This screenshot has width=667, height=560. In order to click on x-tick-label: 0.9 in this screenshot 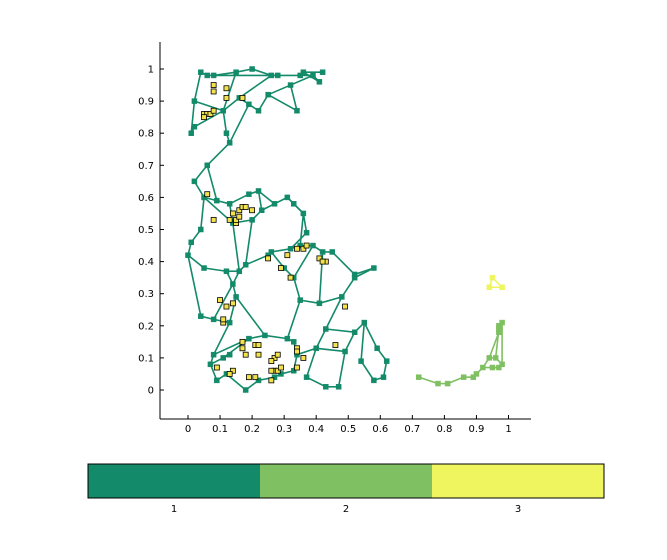, I will do `click(476, 429)`.